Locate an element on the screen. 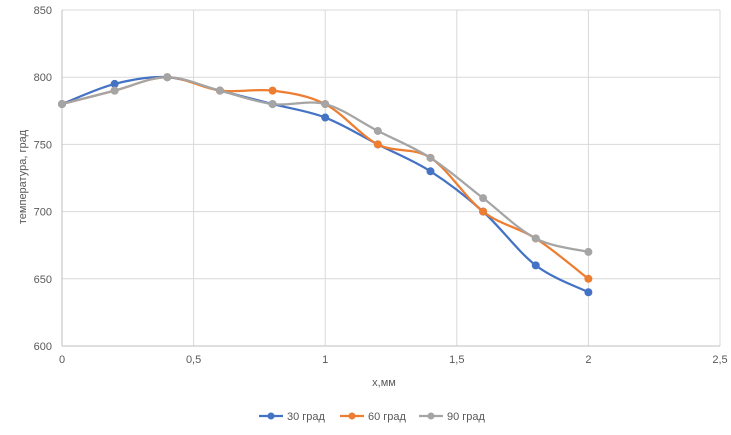 The width and height of the screenshot is (731, 435). x-tick-label: 0,5 is located at coordinates (193, 360).